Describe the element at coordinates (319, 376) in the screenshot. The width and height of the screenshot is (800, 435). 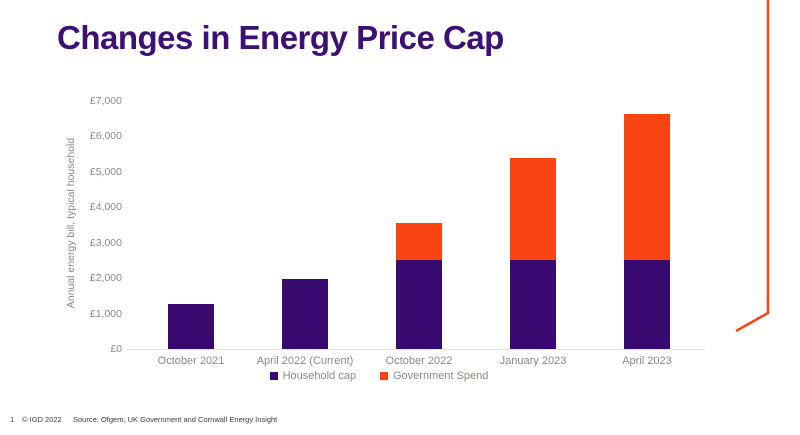
I see `legend-label: Household cap` at that location.